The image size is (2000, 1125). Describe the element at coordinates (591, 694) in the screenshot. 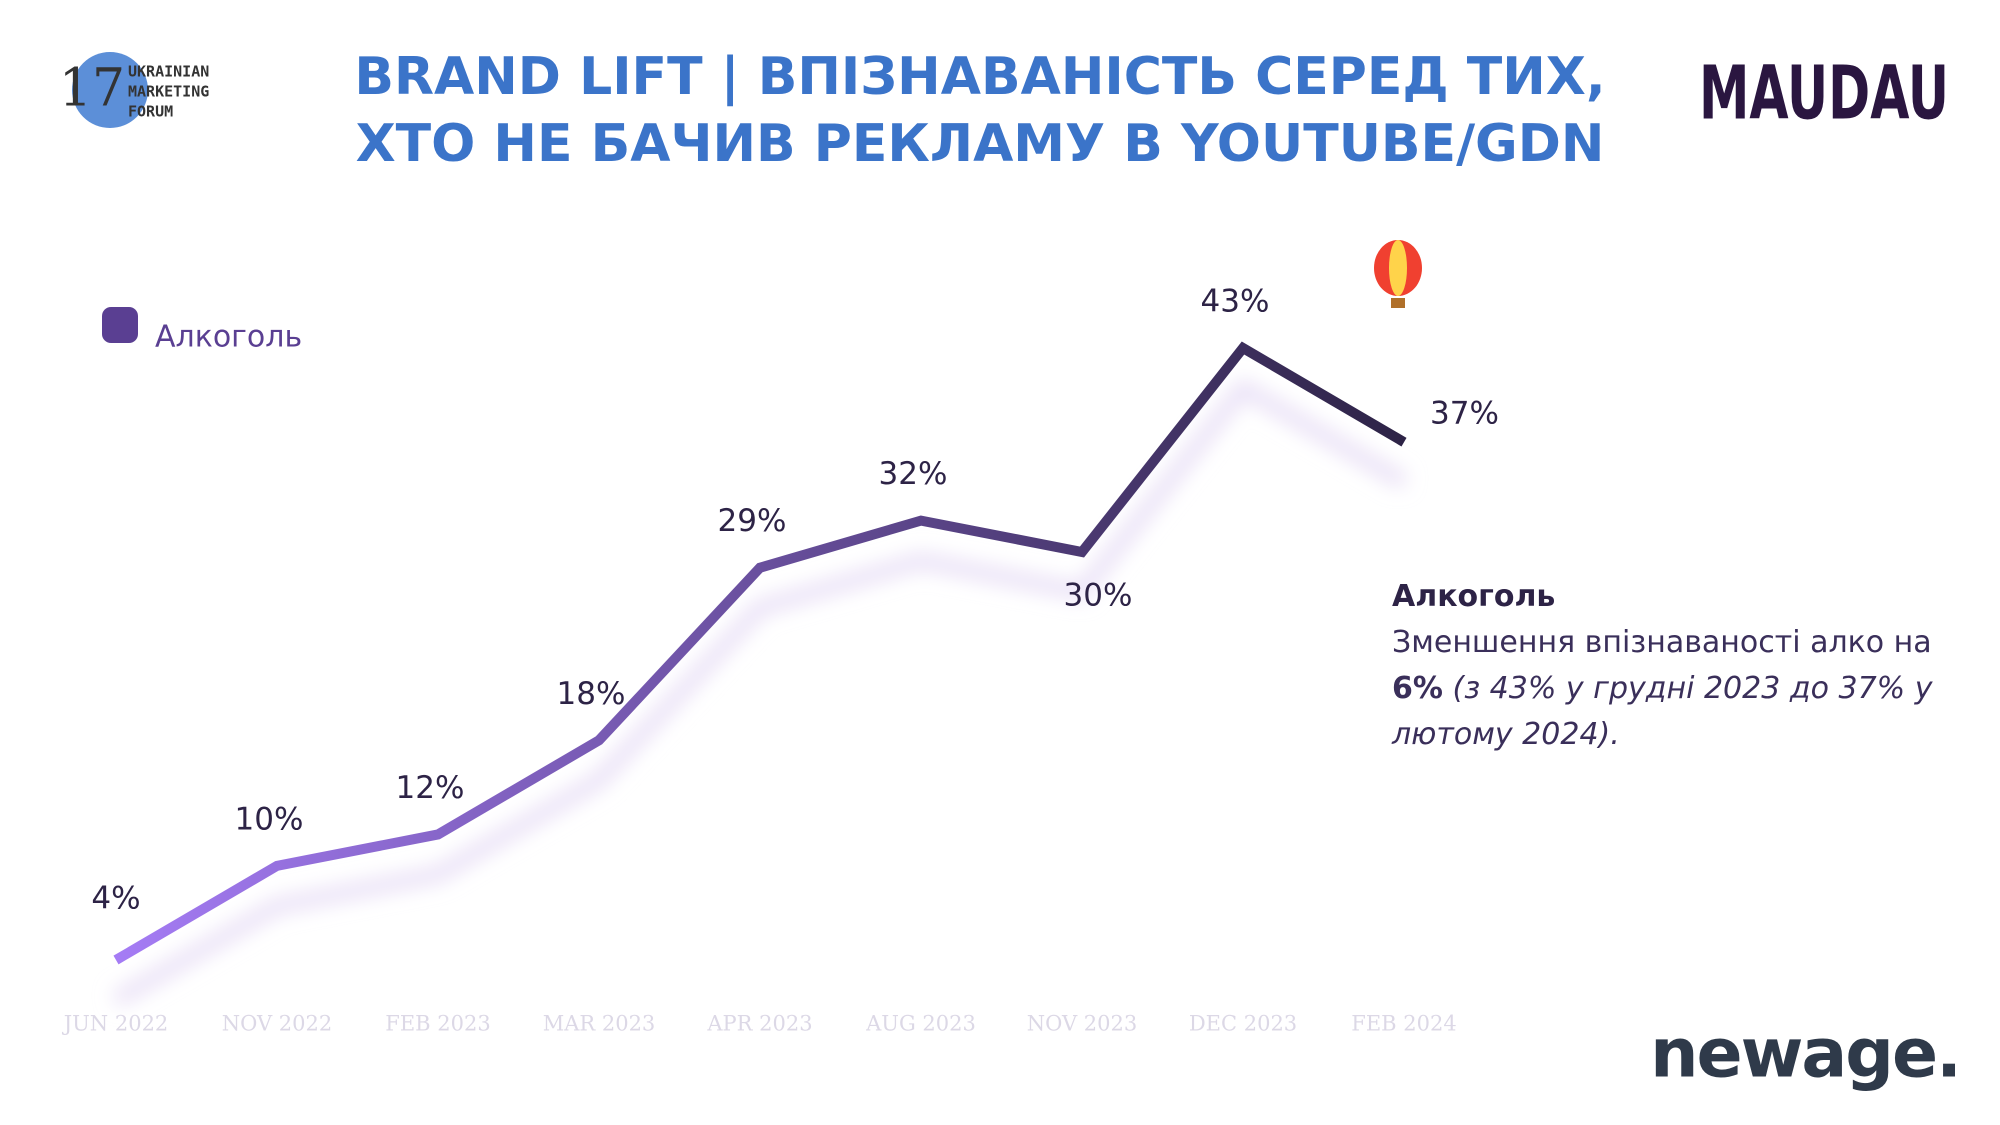

I see `data-label: 18%` at that location.